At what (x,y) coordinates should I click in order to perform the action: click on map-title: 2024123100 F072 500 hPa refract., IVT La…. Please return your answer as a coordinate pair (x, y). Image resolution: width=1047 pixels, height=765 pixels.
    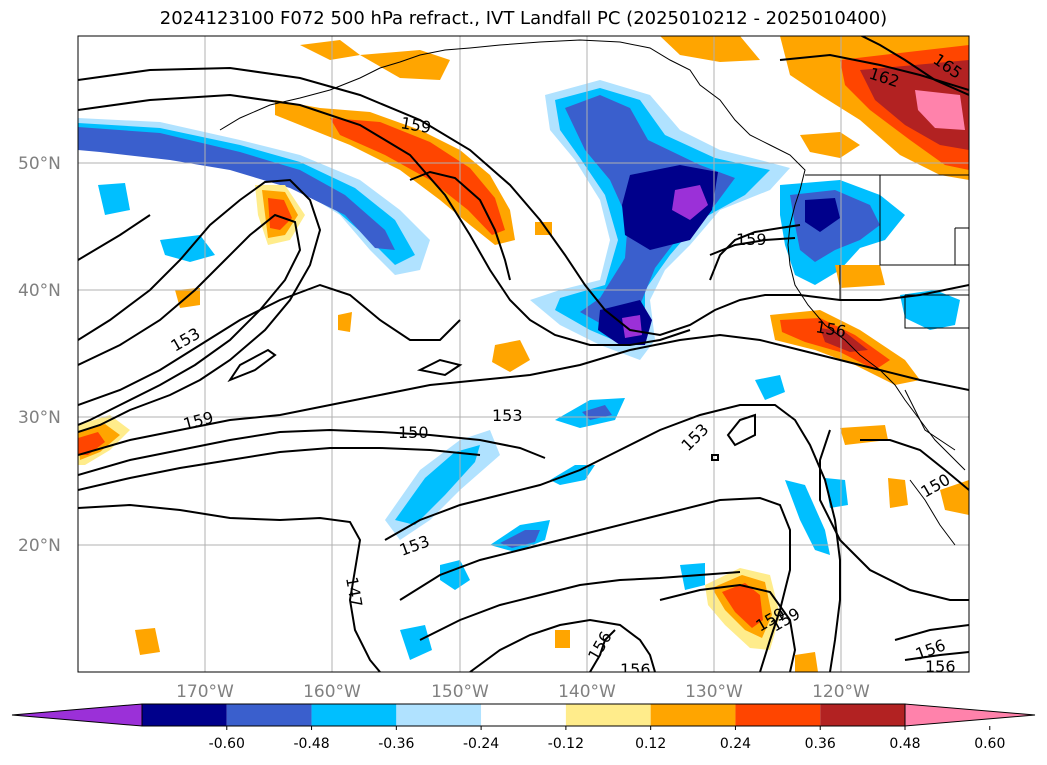
    Looking at the image, I should click on (523, 18).